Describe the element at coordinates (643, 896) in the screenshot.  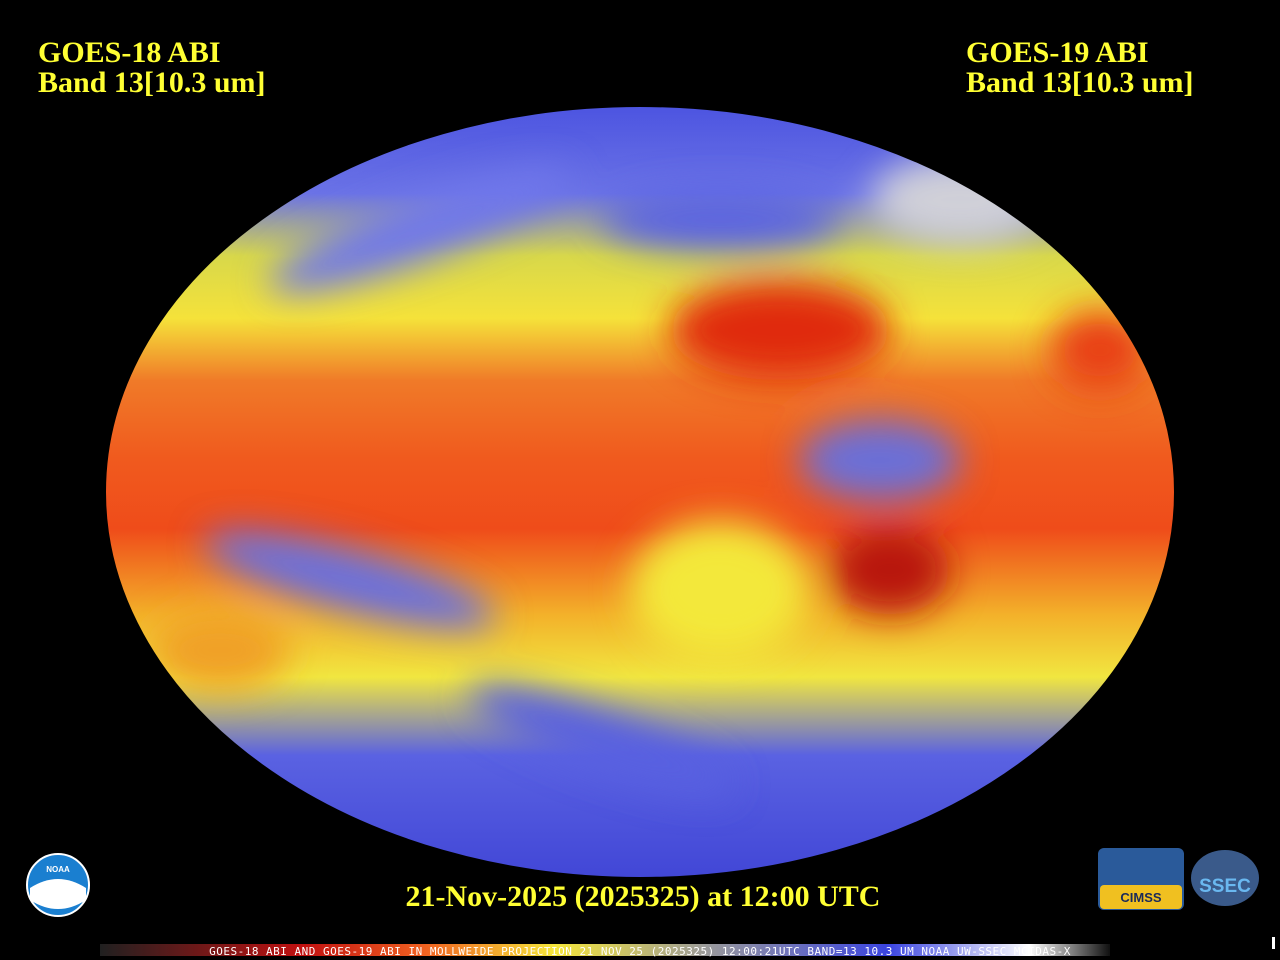
I see `date-caption: 21-Nov-2025 (2025325) at 12:00 UTC` at that location.